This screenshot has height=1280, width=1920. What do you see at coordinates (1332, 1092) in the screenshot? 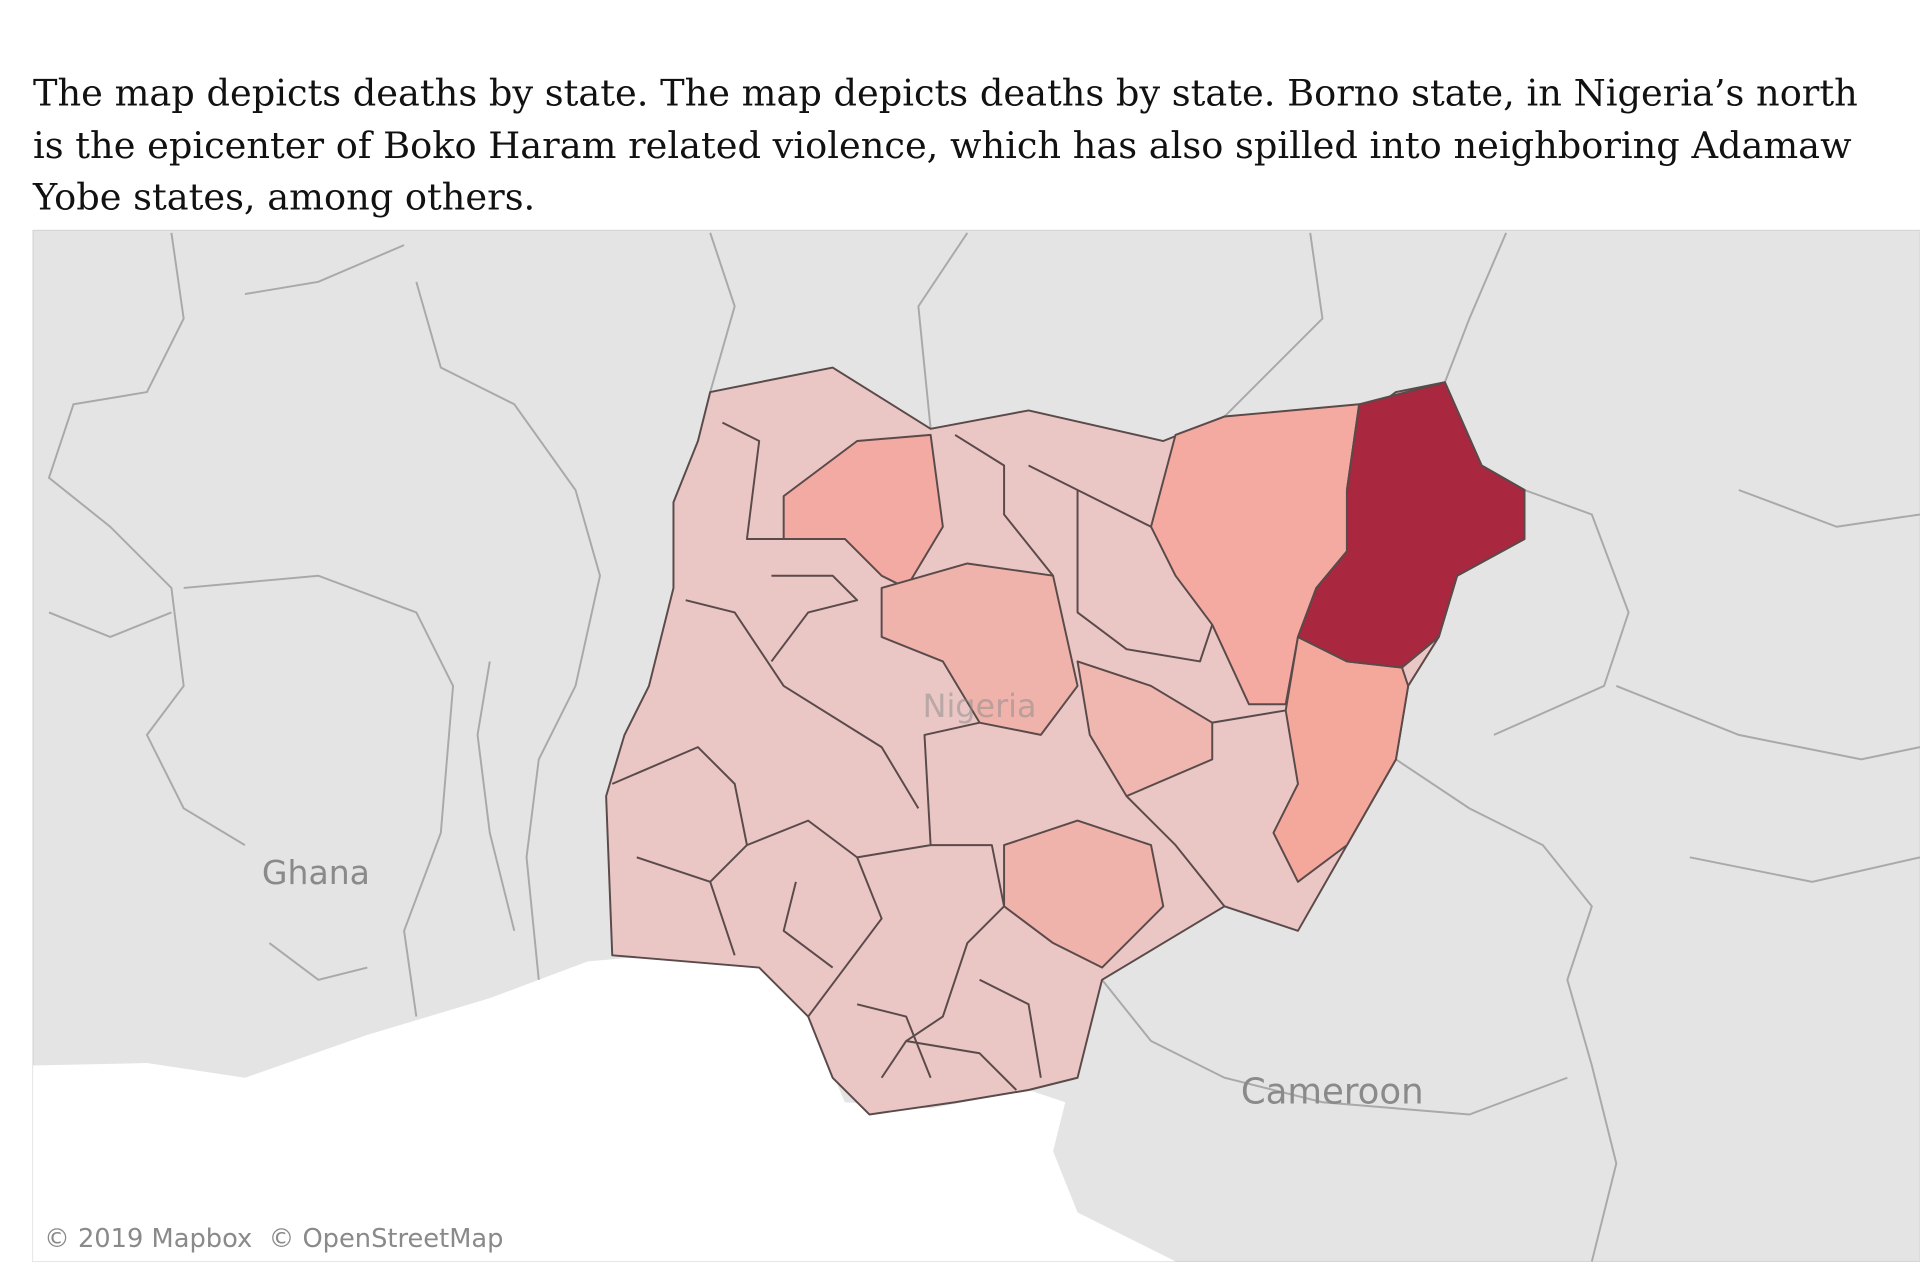
I see `map-label: Cameroon` at bounding box center [1332, 1092].